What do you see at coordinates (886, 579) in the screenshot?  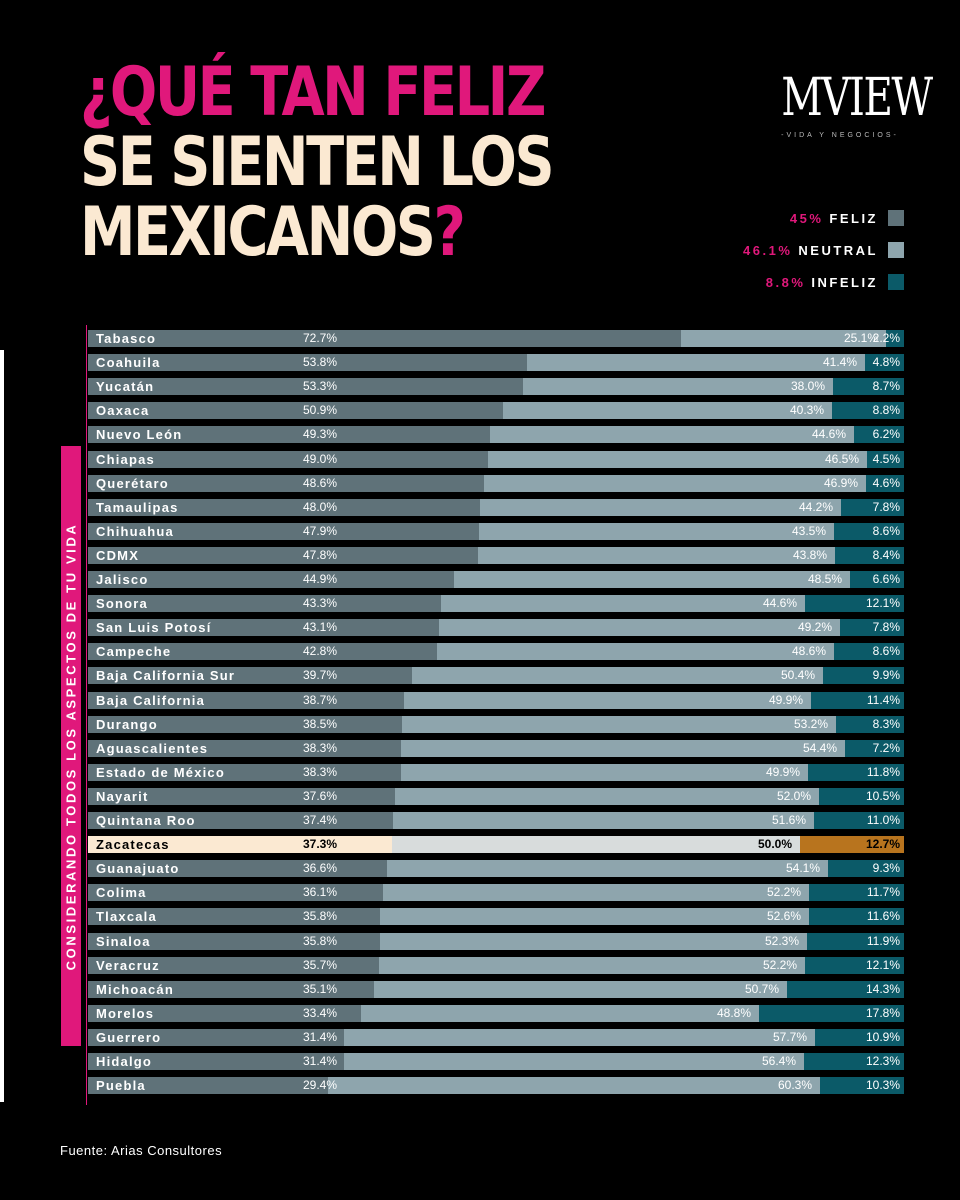 I see `value-label-infeliz: 6.6%` at bounding box center [886, 579].